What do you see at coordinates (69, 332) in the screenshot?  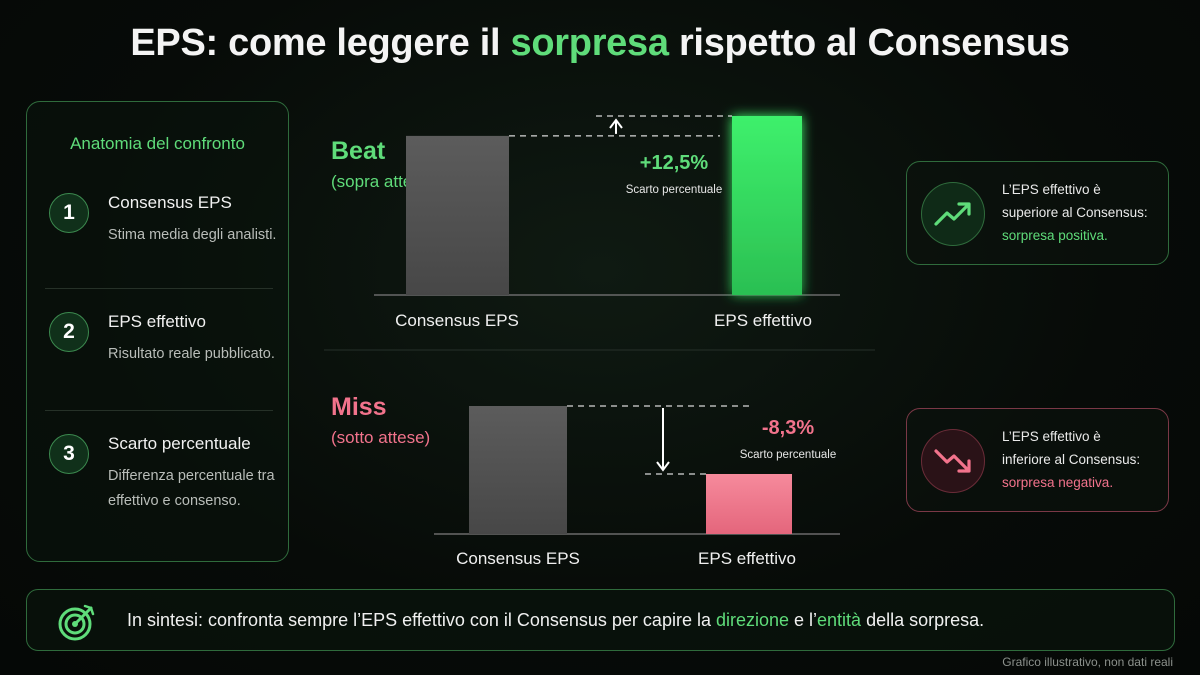 I see `step-number: 2` at bounding box center [69, 332].